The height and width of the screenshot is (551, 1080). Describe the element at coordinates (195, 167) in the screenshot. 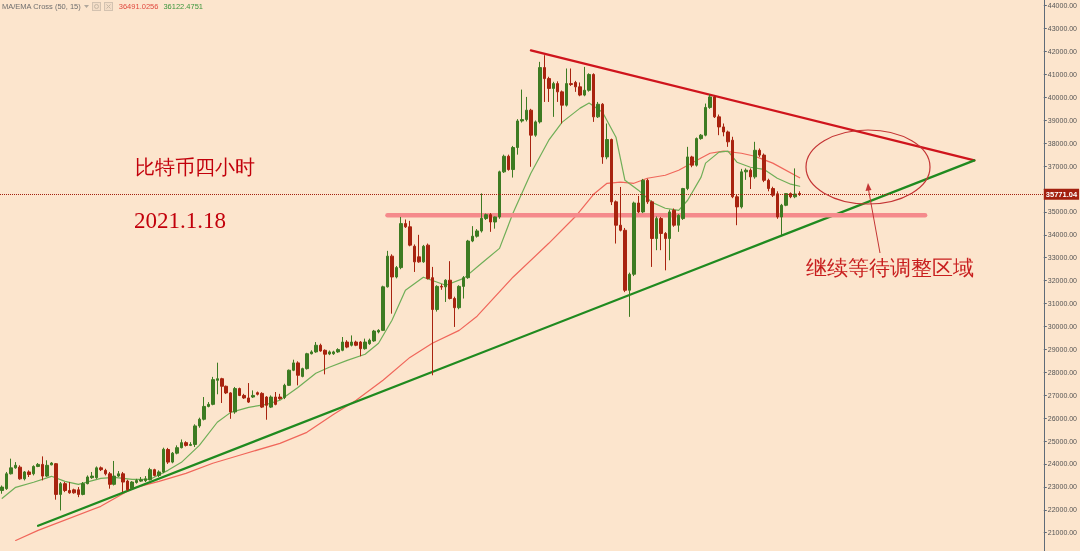

I see `text: 比特币四小时` at that location.